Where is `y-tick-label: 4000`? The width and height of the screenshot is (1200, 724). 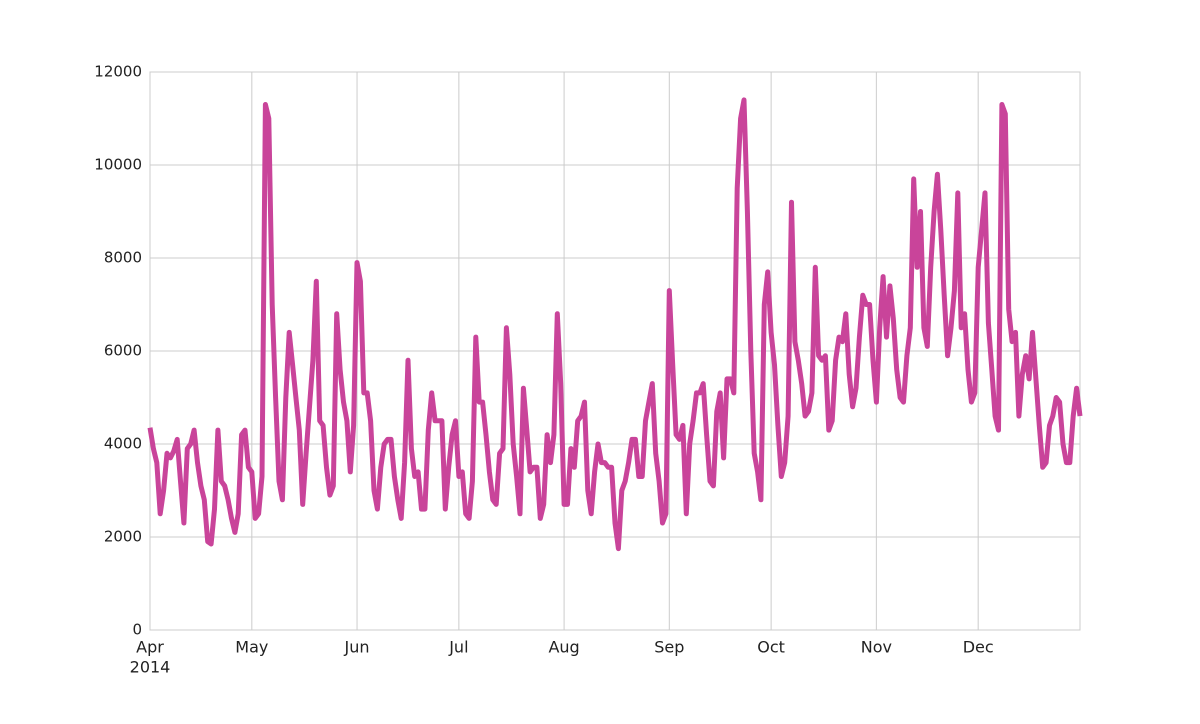 y-tick-label: 4000 is located at coordinates (123, 444).